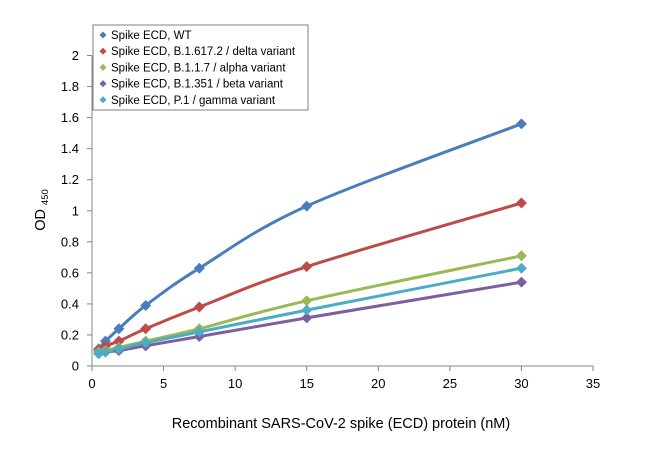 Image resolution: width=650 pixels, height=460 pixels. I want to click on legend-label: Spike ECD, P.1 / gamma variant, so click(193, 101).